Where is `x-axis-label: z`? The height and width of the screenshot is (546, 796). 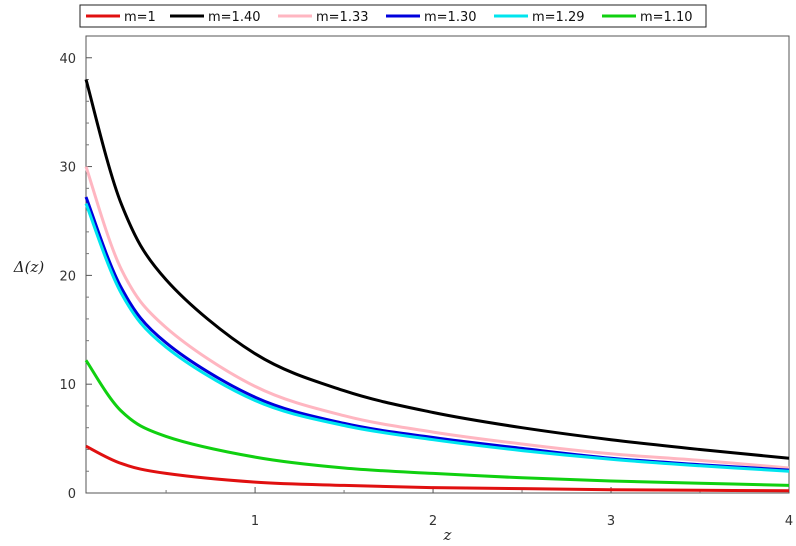 x-axis-label: z is located at coordinates (447, 535).